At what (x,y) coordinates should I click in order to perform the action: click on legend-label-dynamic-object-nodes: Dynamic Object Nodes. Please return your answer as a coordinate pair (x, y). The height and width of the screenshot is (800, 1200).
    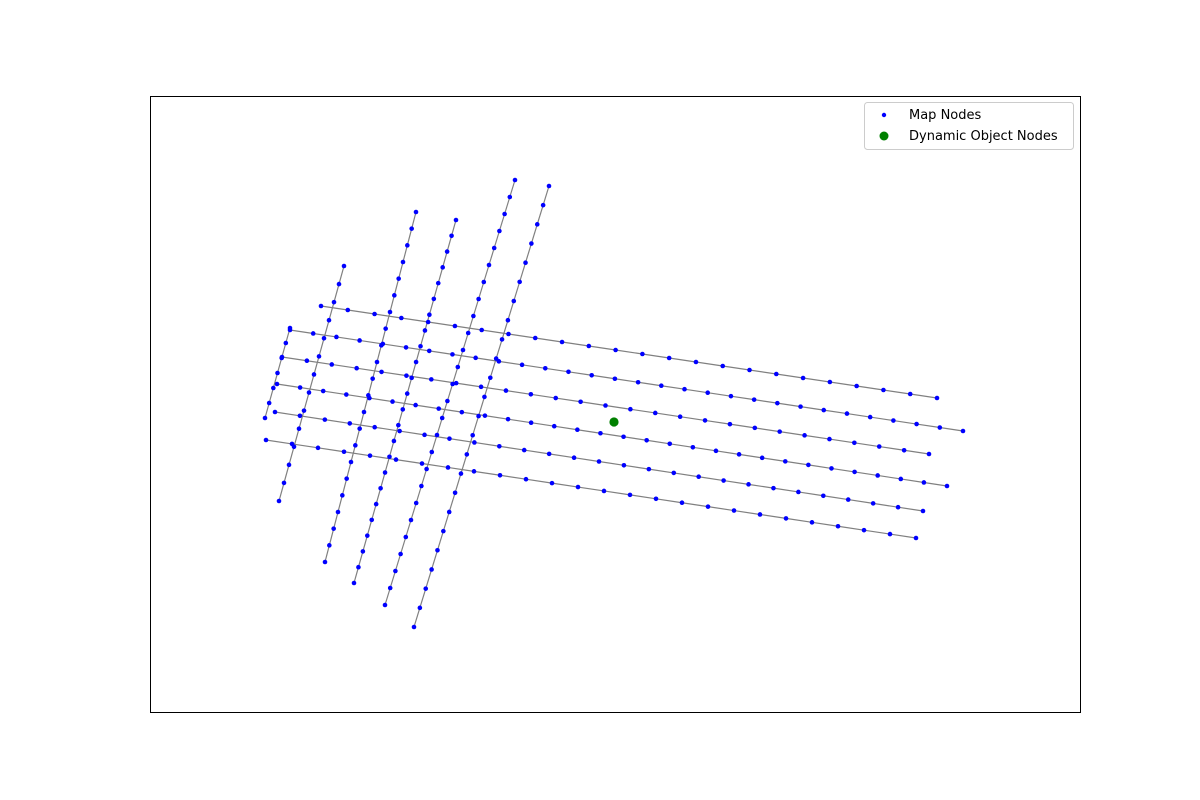
    Looking at the image, I should click on (983, 136).